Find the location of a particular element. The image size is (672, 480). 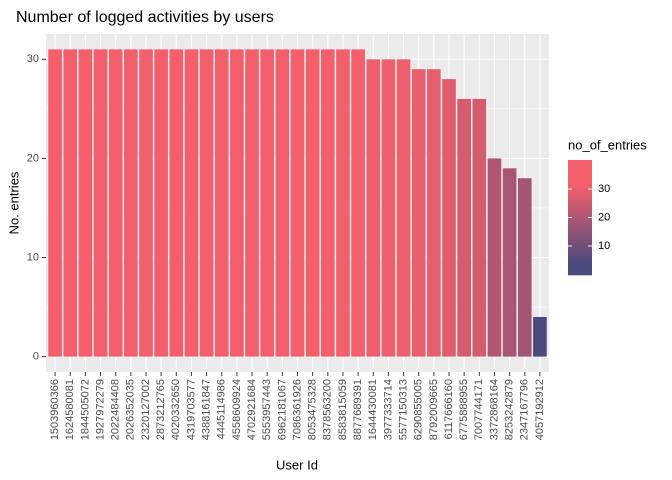

x-tick-label: 8378563200 is located at coordinates (328, 409).